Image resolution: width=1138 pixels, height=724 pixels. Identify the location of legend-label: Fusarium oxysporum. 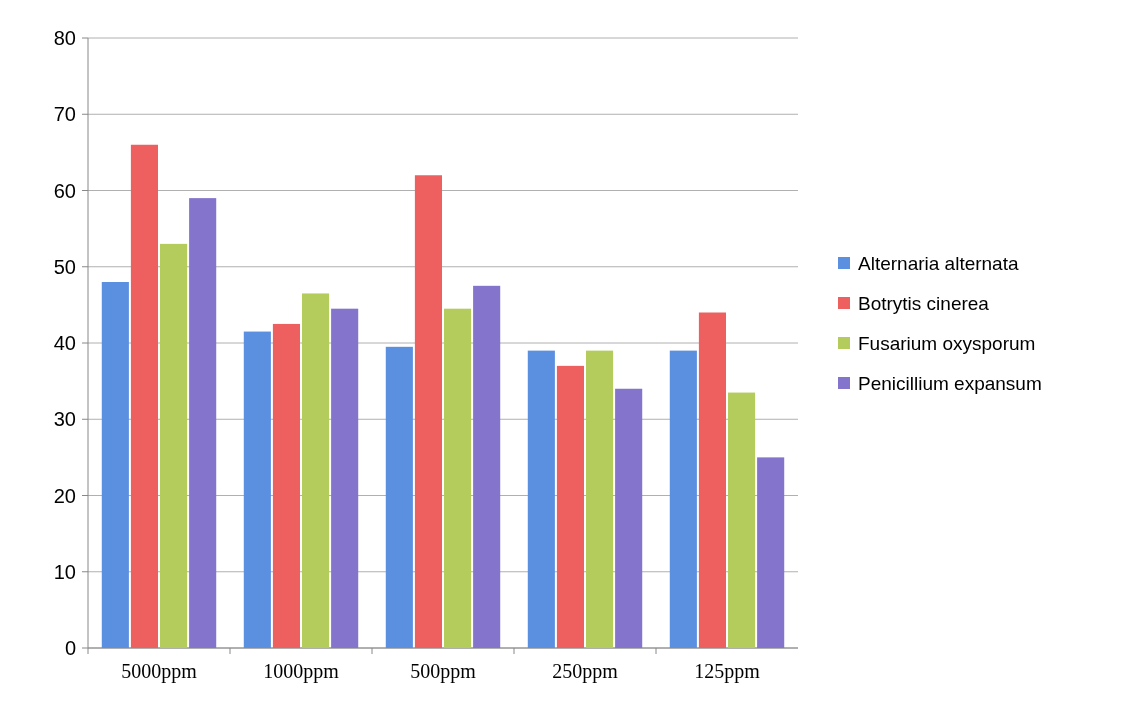
(947, 343).